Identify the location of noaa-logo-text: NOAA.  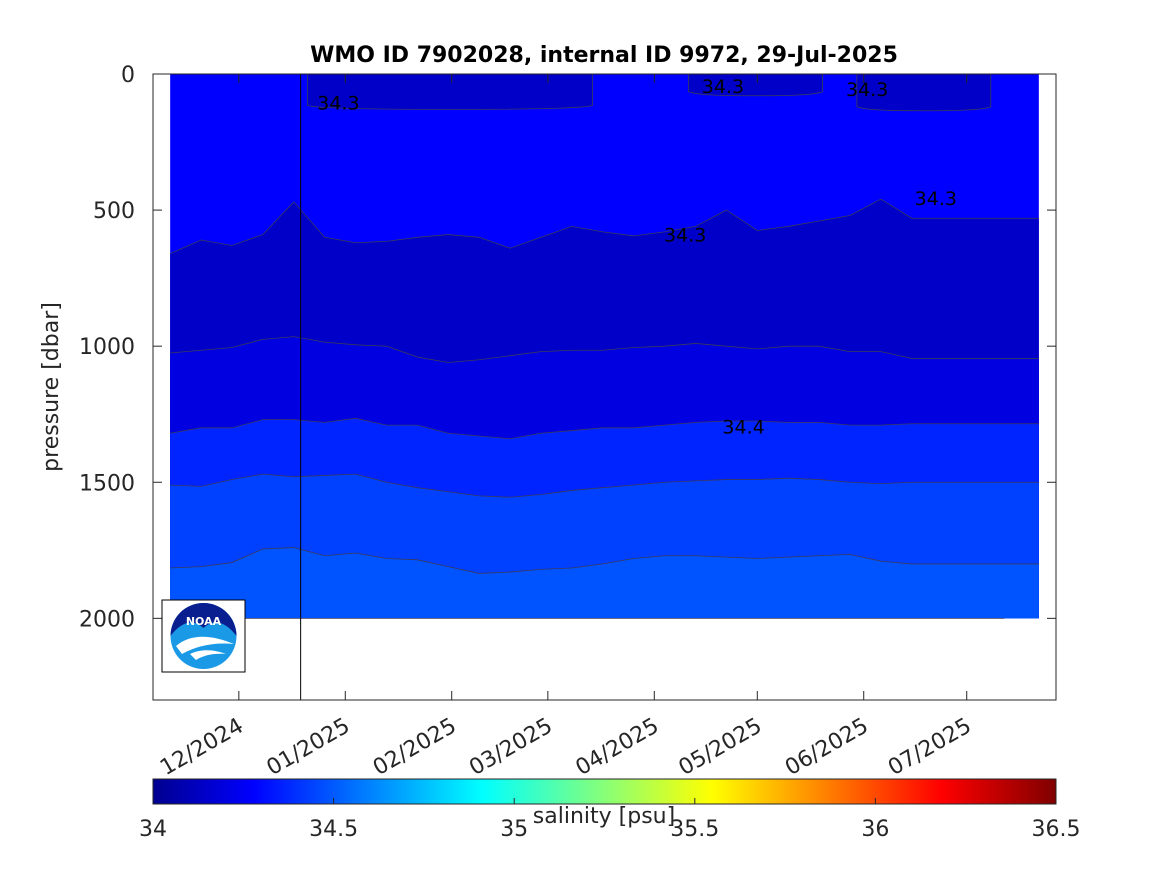
(204, 621).